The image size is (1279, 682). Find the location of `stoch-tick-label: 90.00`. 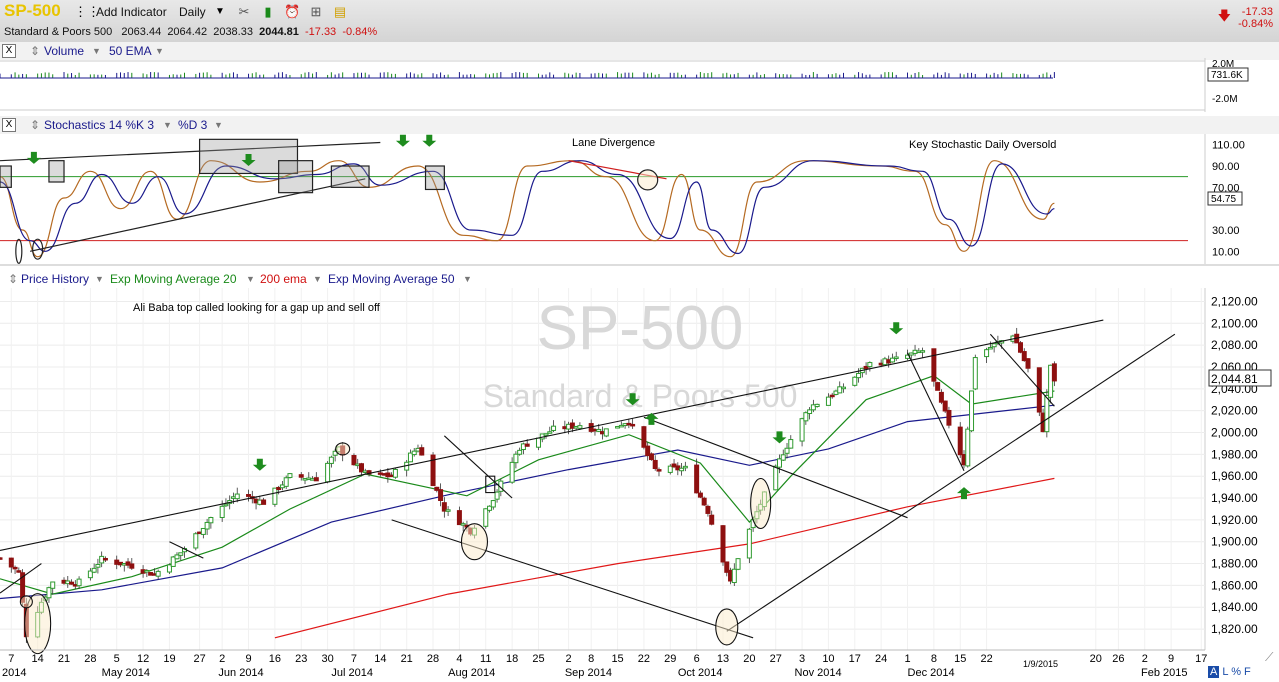

stoch-tick-label: 90.00 is located at coordinates (1226, 167).